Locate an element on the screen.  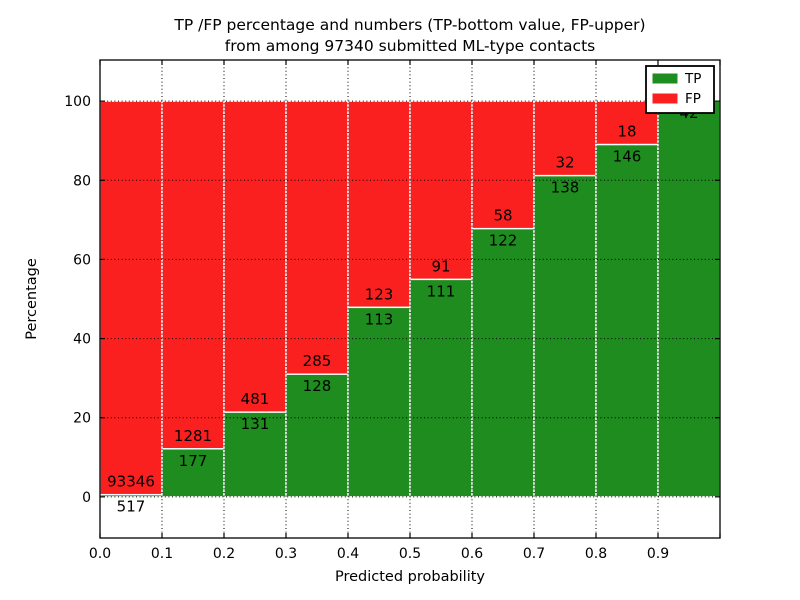
legend-swatch-tp is located at coordinates (665, 78).